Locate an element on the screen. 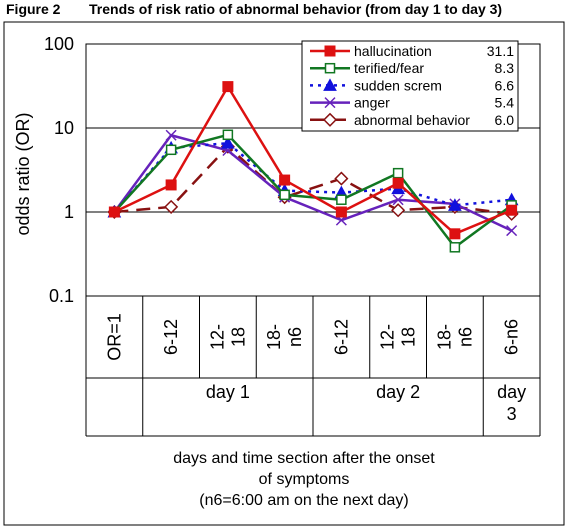 Image resolution: width=569 pixels, height=529 pixels. legend-entry: anger 5.4 is located at coordinates (412, 103).